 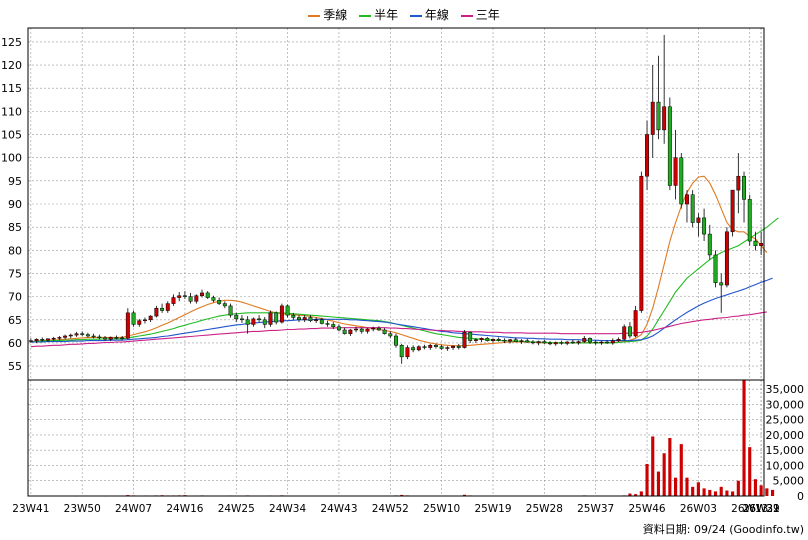 What do you see at coordinates (401, 310) in the screenshot?
I see `ma-line-年線` at bounding box center [401, 310].